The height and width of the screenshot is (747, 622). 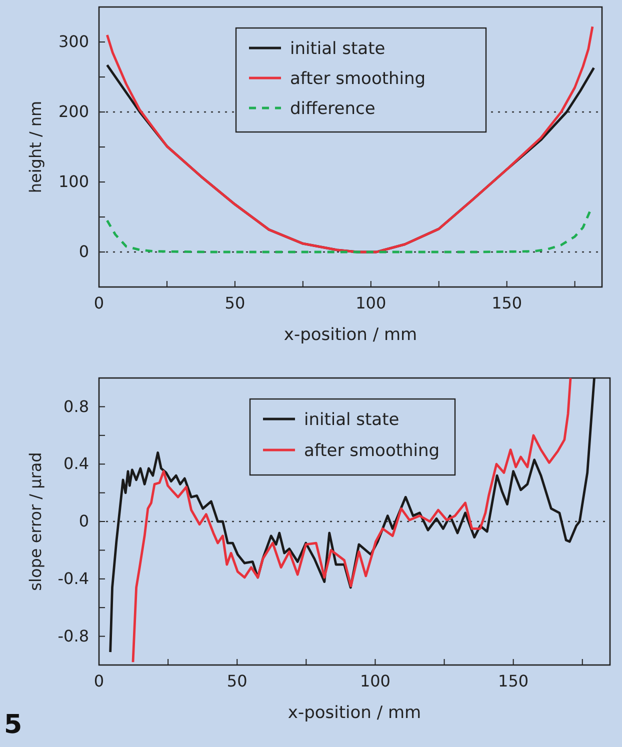 I want to click on legend-label: difference, so click(x=333, y=109).